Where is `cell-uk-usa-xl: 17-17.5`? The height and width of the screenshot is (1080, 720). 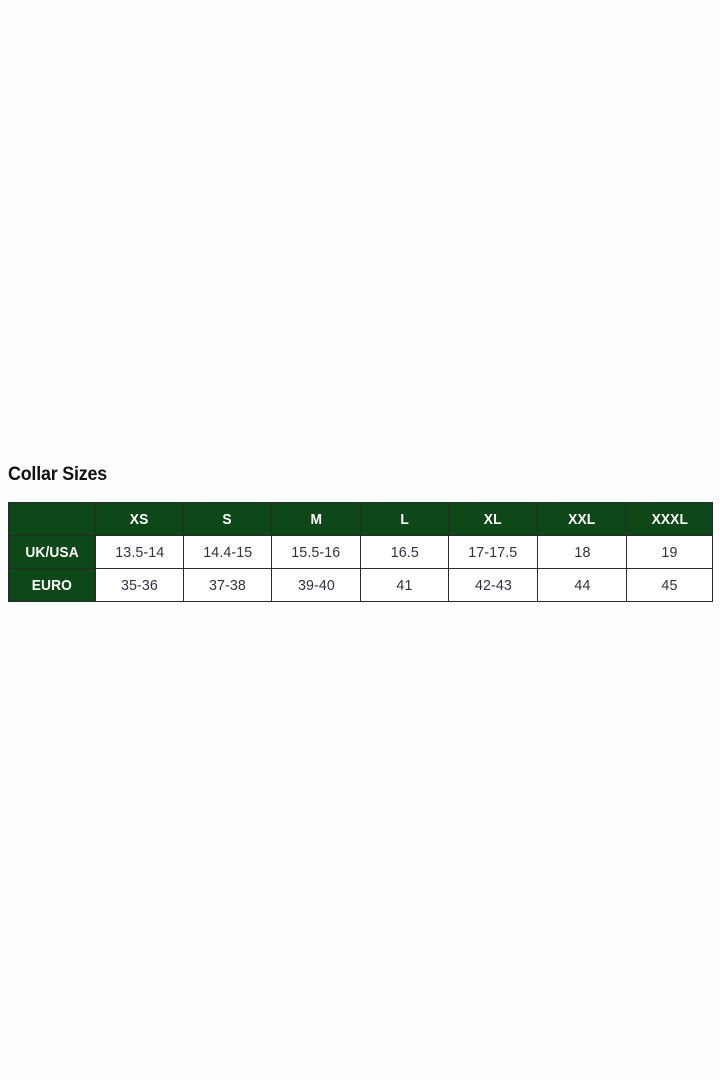
cell-uk-usa-xl: 17-17.5 is located at coordinates (493, 552).